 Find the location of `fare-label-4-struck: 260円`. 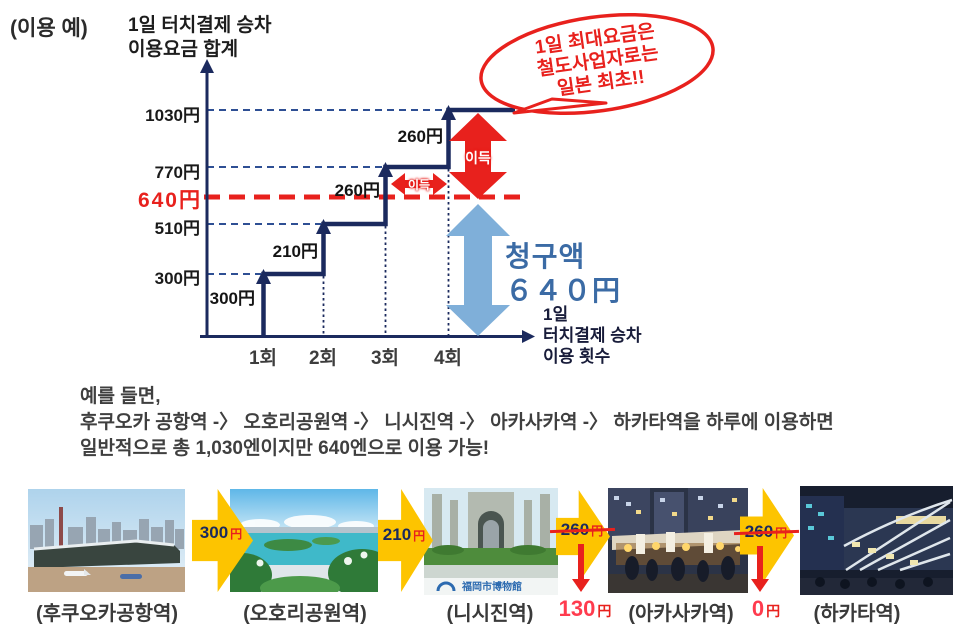

fare-label-4-struck: 260円 is located at coordinates (766, 532).